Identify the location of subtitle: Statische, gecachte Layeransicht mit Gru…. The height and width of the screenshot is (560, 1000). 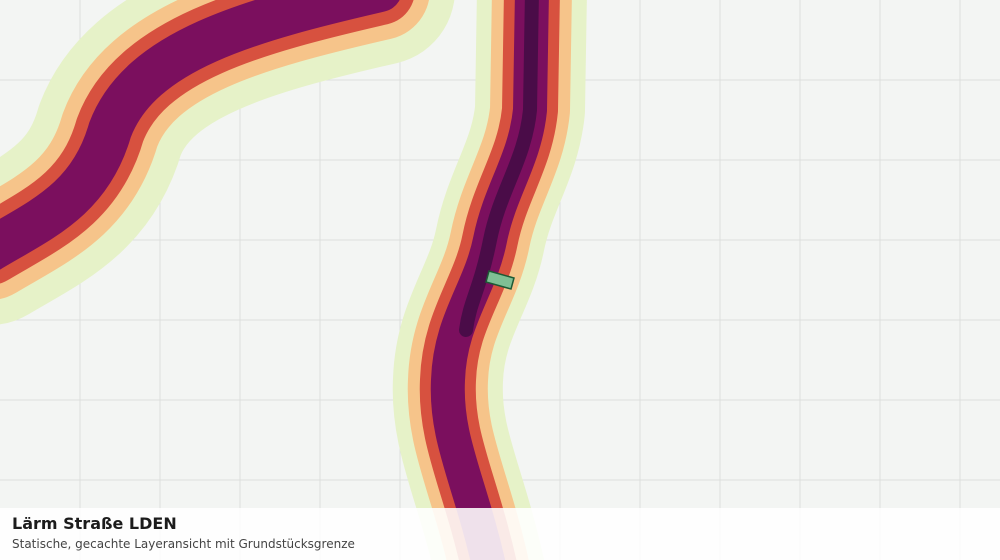
(183, 544).